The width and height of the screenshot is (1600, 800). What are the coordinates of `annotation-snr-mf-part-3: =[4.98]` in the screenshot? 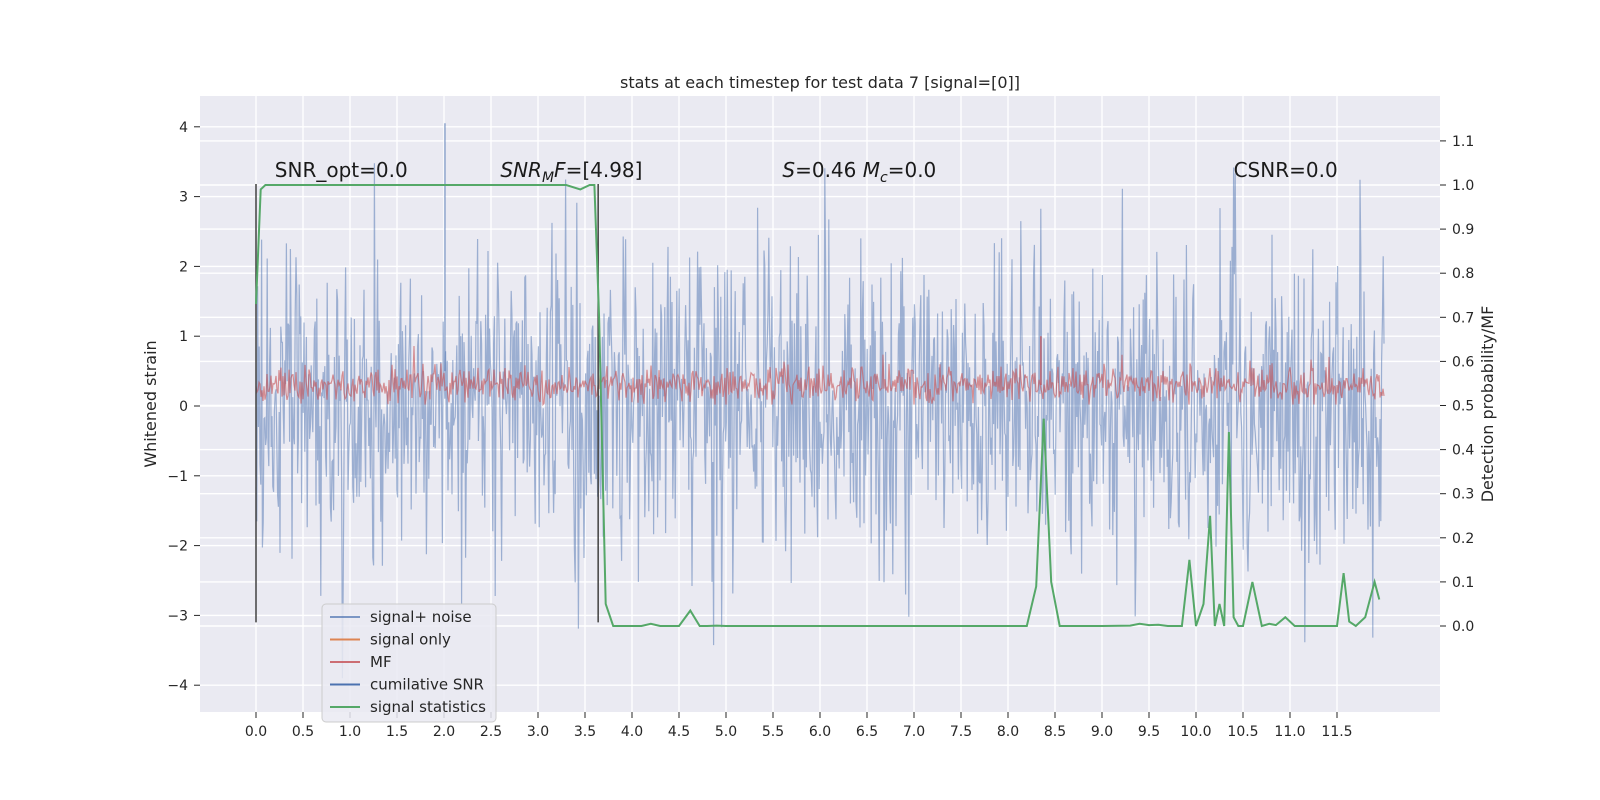 It's located at (604, 170).